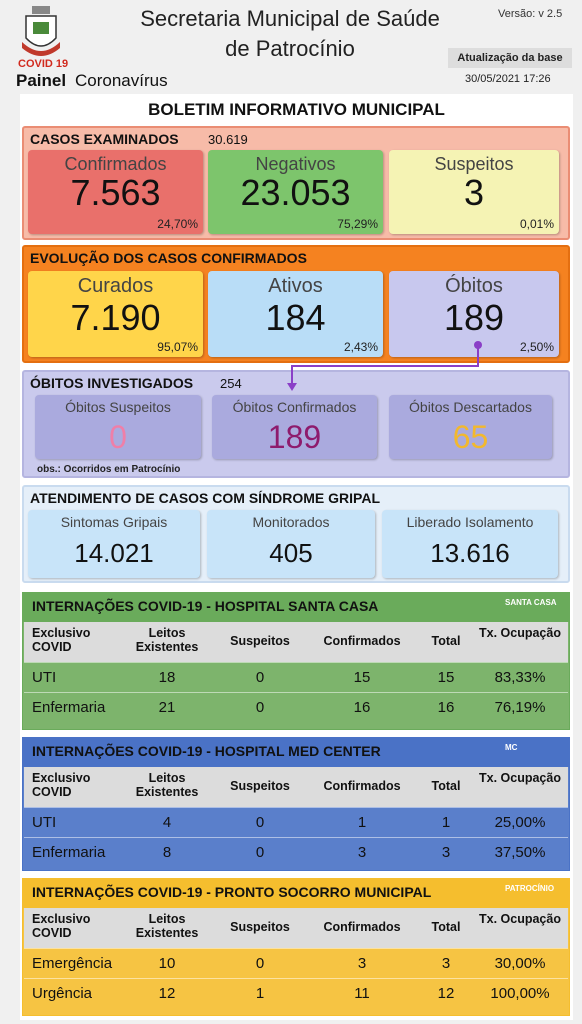  I want to click on section-title: ATENDIMENTO DE CASOS COM SÍNDROME GRIPAL, so click(205, 498).